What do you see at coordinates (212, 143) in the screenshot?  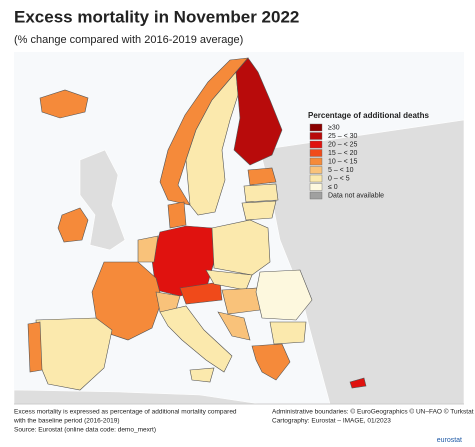 I see `sweden` at bounding box center [212, 143].